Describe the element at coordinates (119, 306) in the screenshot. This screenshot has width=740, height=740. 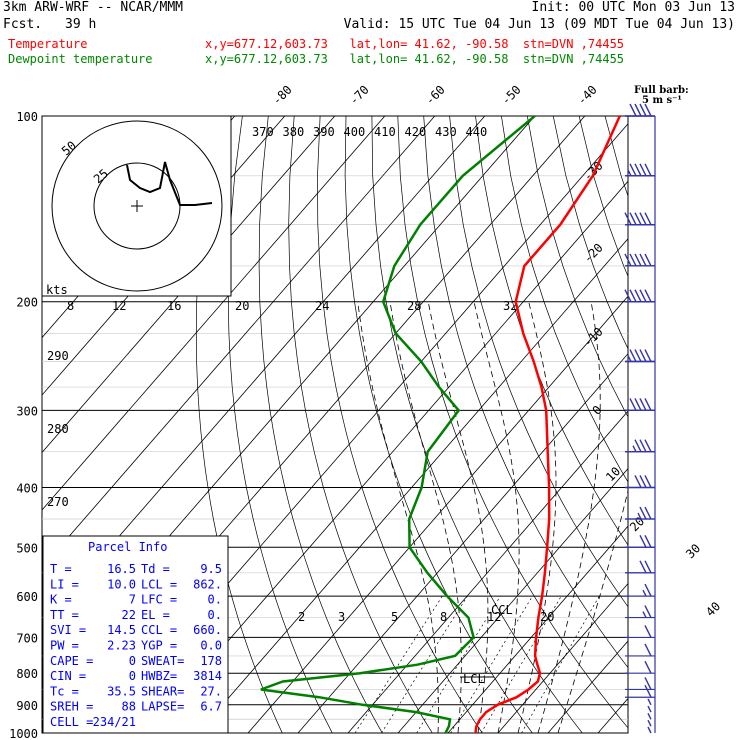
I see `mixing-ratio-label: 12` at that location.